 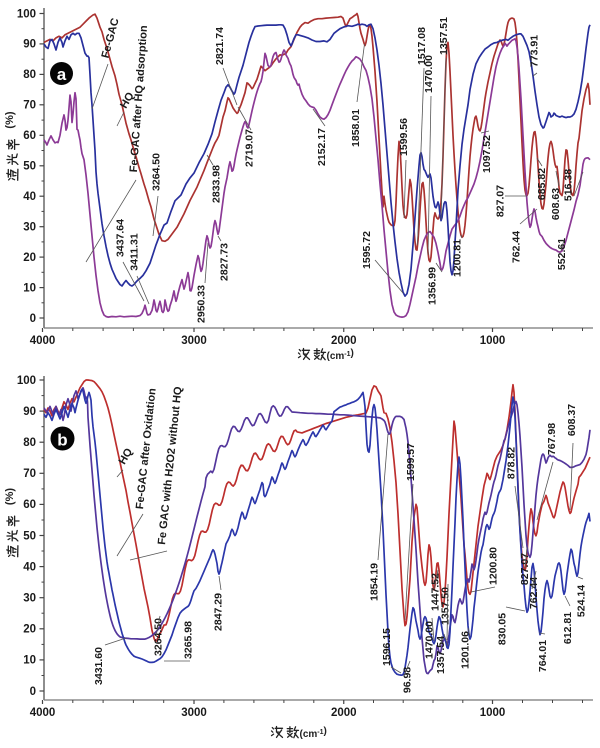 What do you see at coordinates (250, 148) in the screenshot?
I see `svg-text: 2719.07` at bounding box center [250, 148].